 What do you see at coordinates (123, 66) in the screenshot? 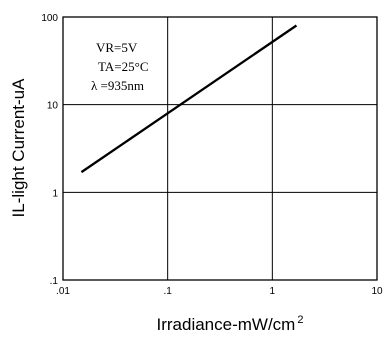
I see `annotation-ta: TA=25°C` at bounding box center [123, 66].